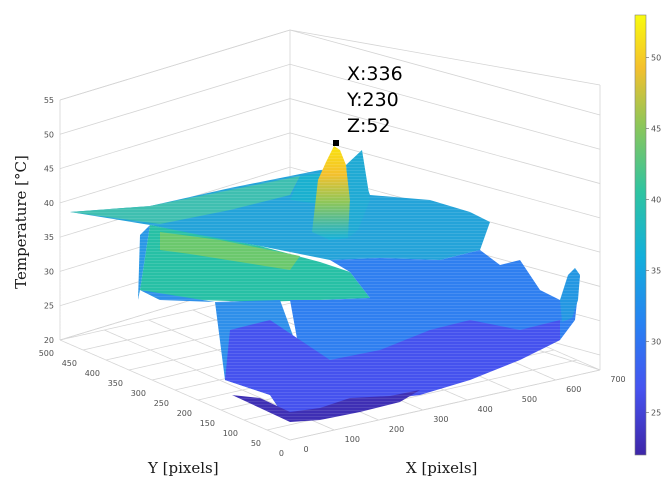 This screenshot has height=491, width=665. I want to click on colorbar: 25 30 35 40 45 50, so click(647, 235).